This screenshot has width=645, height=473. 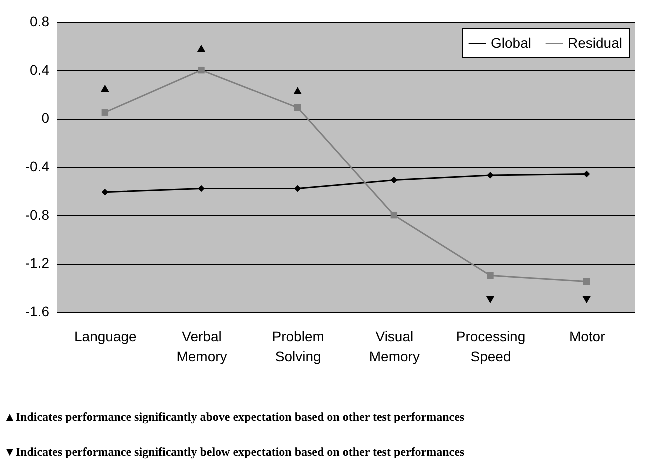 I want to click on y-tick-label: -1.2, so click(x=37, y=263).